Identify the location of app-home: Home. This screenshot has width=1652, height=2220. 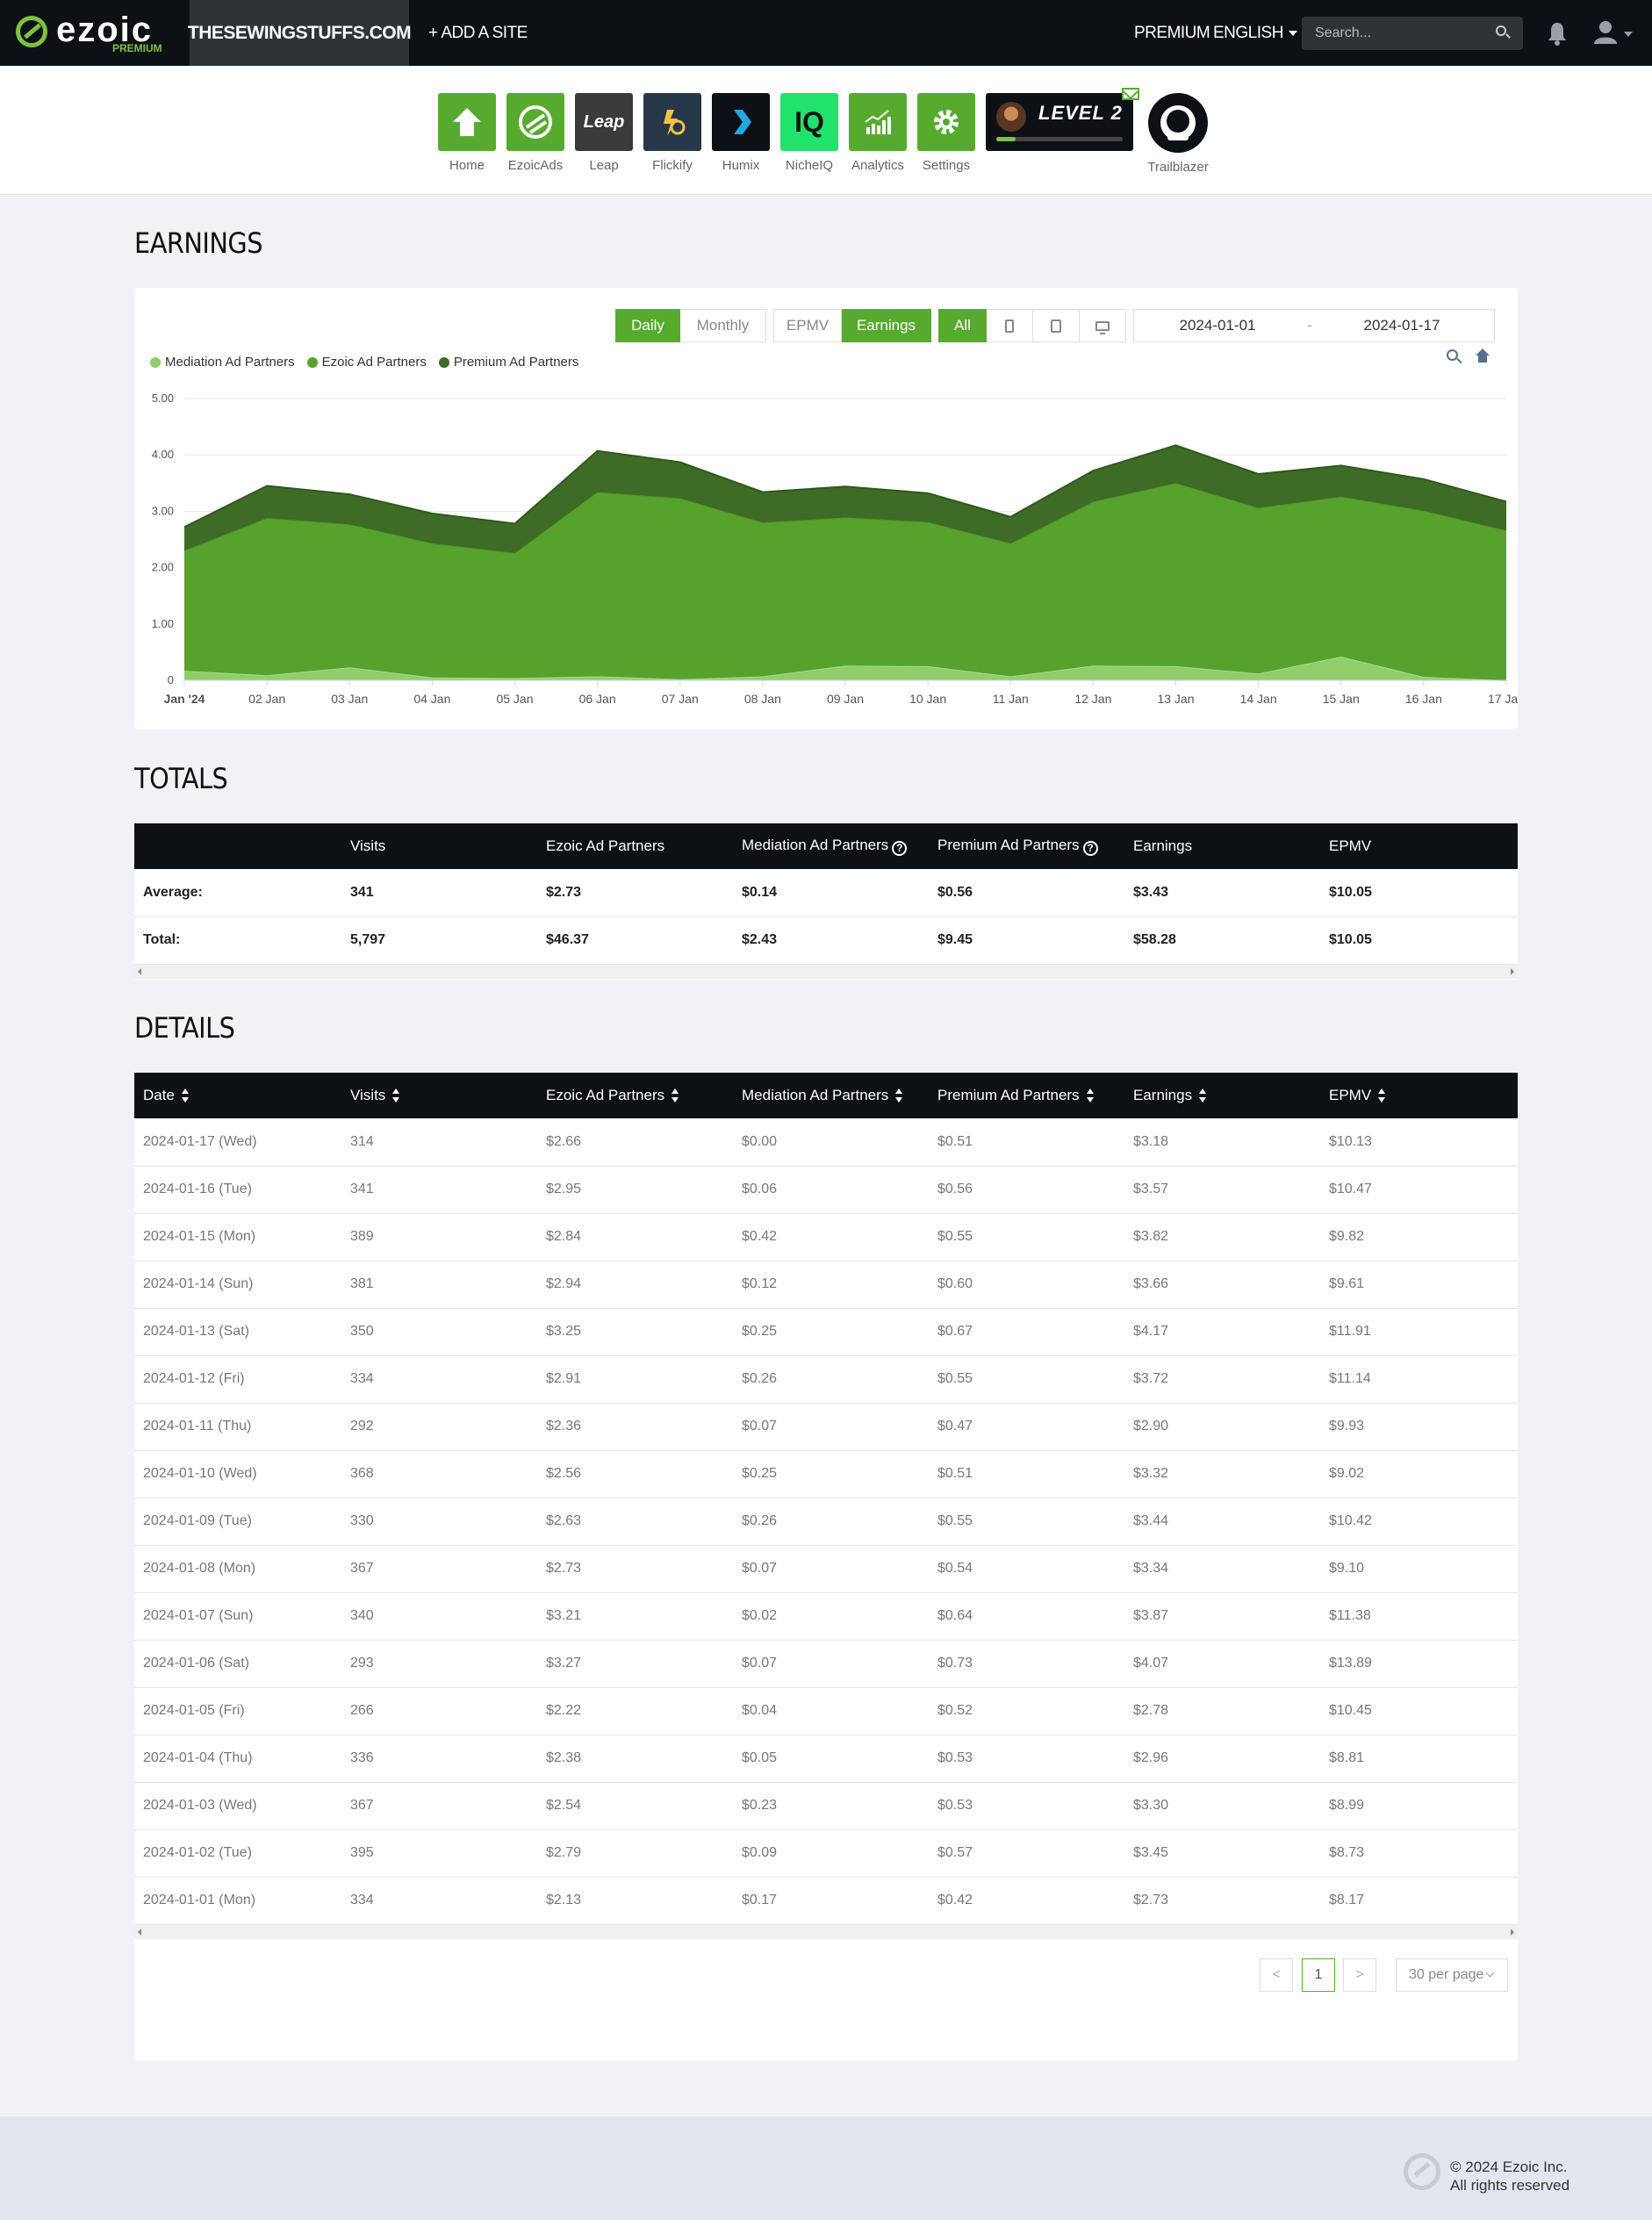
(467, 133).